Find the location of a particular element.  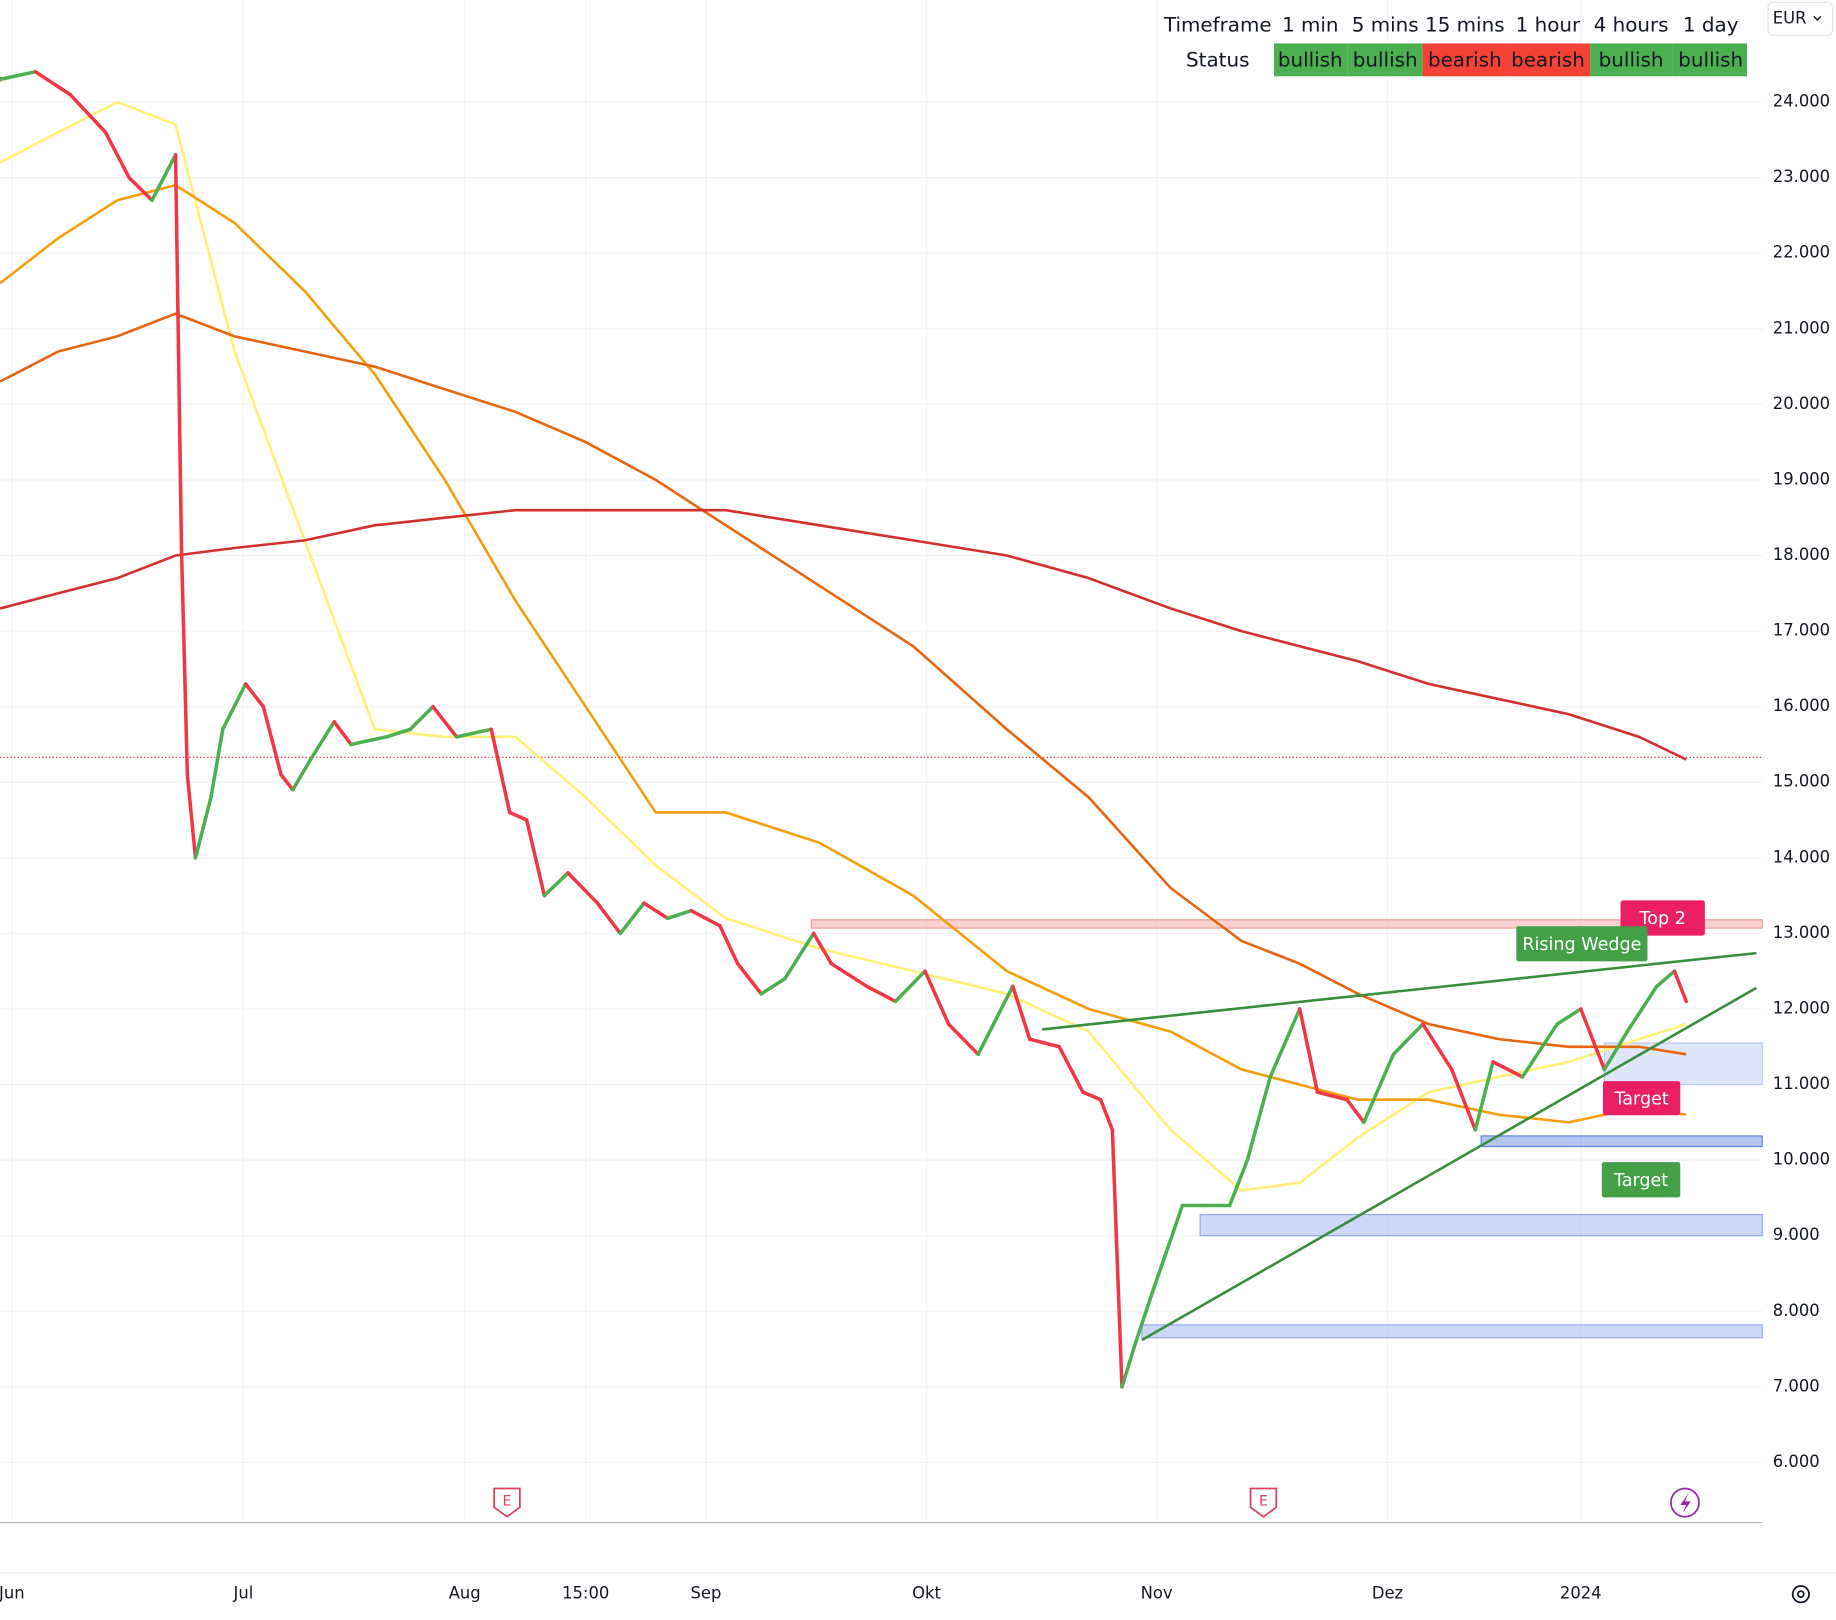

y-tick-label: 8.000 is located at coordinates (1796, 1310).